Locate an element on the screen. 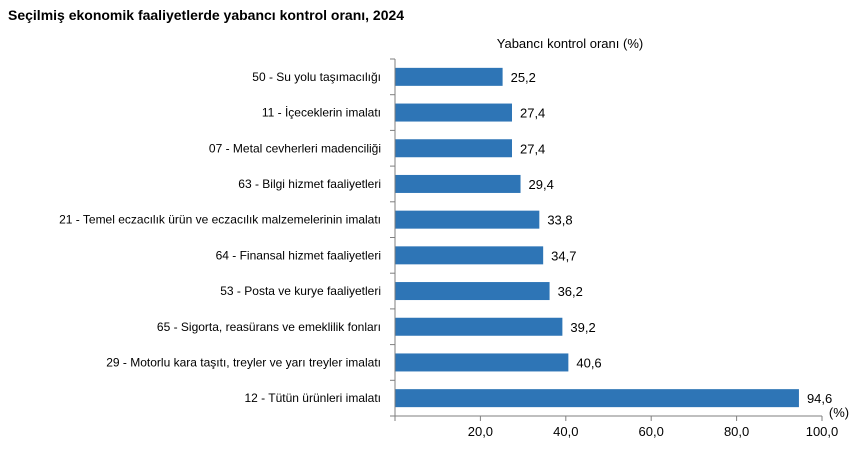 This screenshot has height=450, width=859. value-label: 25,2 is located at coordinates (523, 77).